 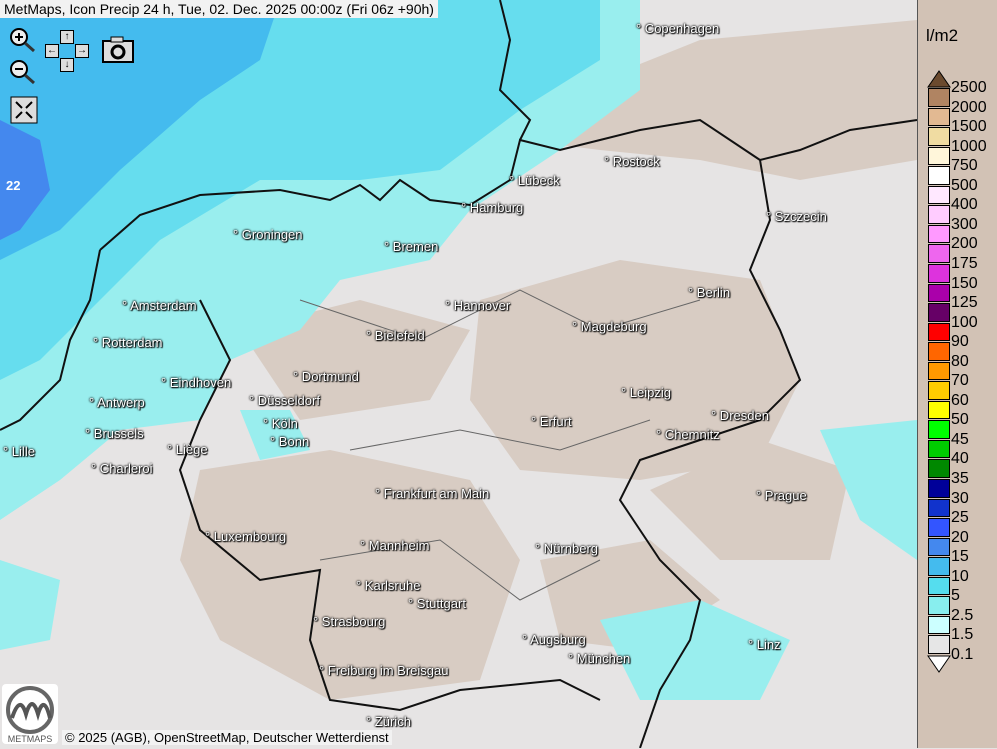 What do you see at coordinates (939, 79) in the screenshot?
I see `legend-top-arrow` at bounding box center [939, 79].